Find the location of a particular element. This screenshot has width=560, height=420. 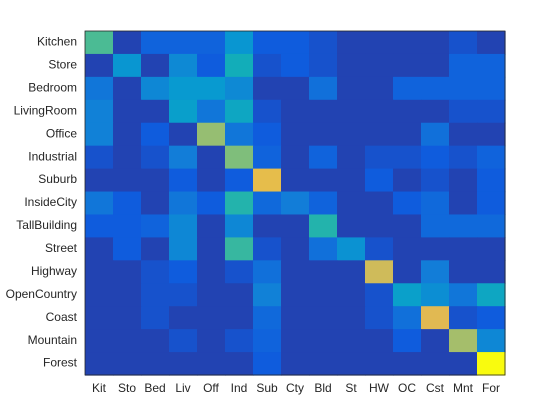

heatmap-cell-Forest-Liv is located at coordinates (183, 364).